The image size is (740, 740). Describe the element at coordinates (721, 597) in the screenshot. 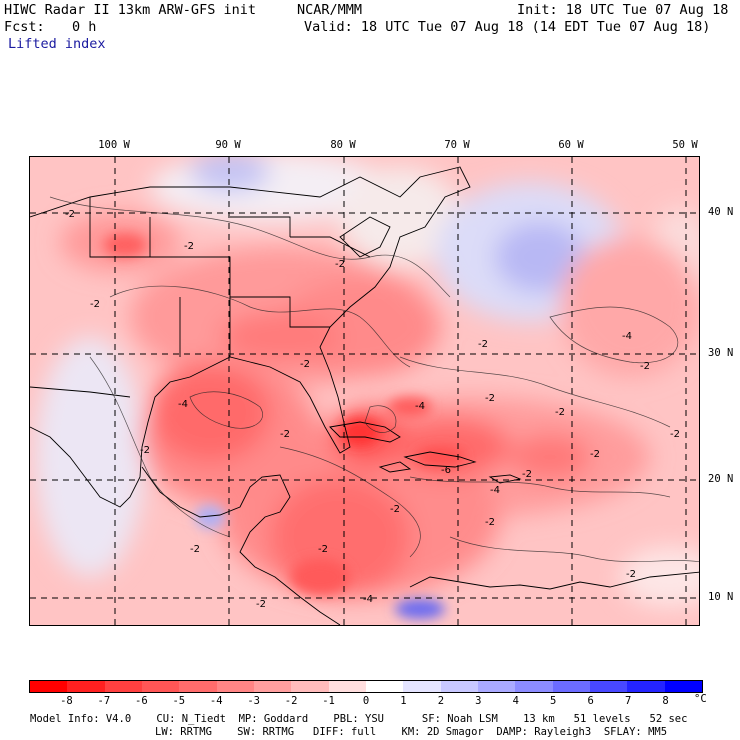

I see `lat-label-10n: 10 N` at that location.